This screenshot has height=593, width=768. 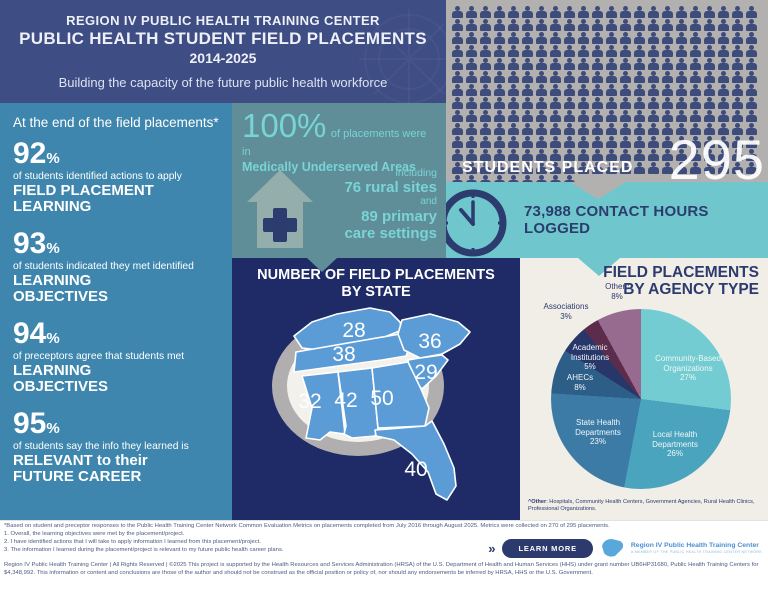 I want to click on state-value-north-carolina: 36, so click(x=429, y=341).